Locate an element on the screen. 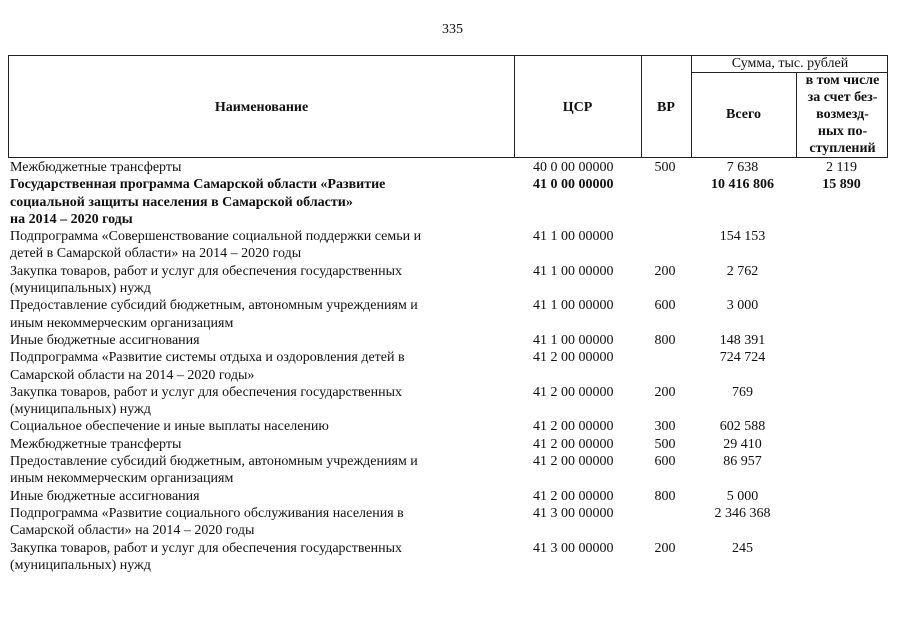  row-divider is located at coordinates (789, 72).